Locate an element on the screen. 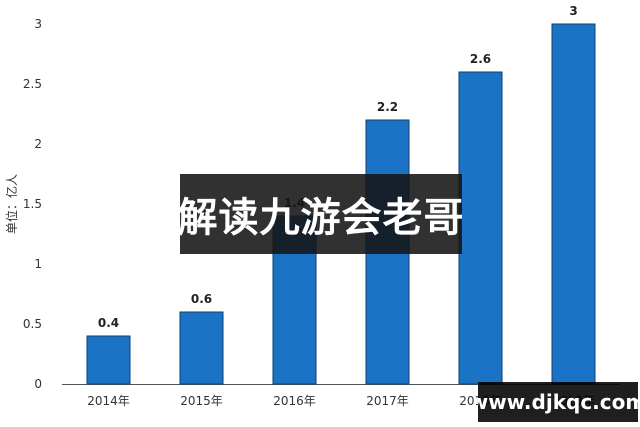 The width and height of the screenshot is (640, 427). bar-value-label: 0.6 is located at coordinates (201, 299).